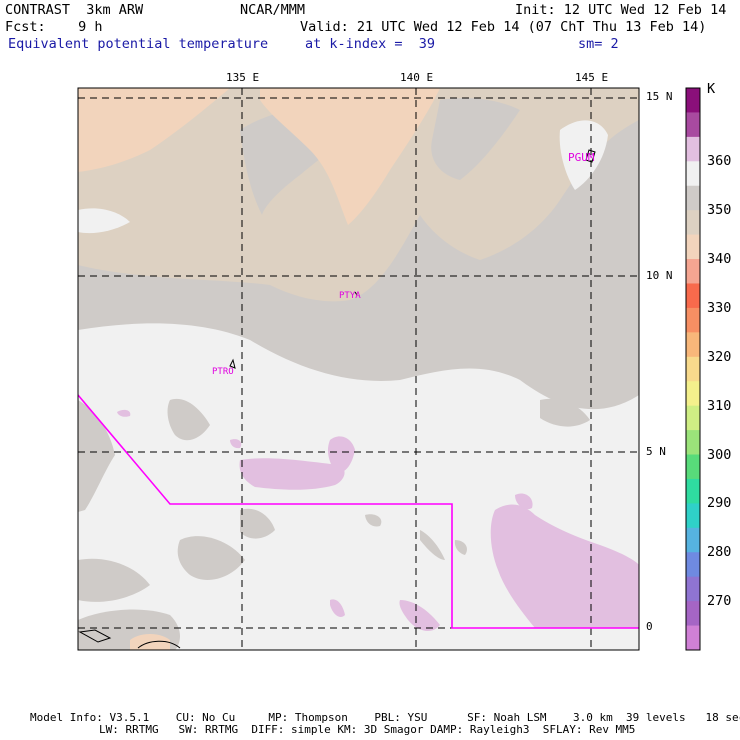  What do you see at coordinates (719, 307) in the screenshot?
I see `colorbar-label: 330` at bounding box center [719, 307].